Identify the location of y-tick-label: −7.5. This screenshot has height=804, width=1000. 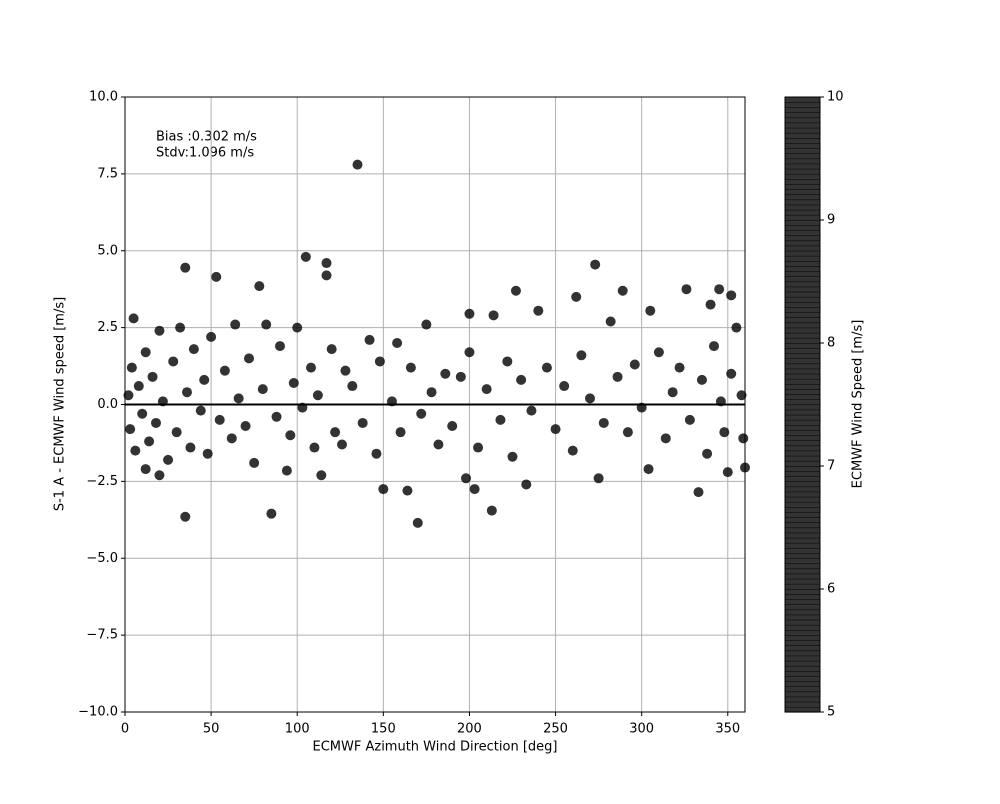
(102, 635).